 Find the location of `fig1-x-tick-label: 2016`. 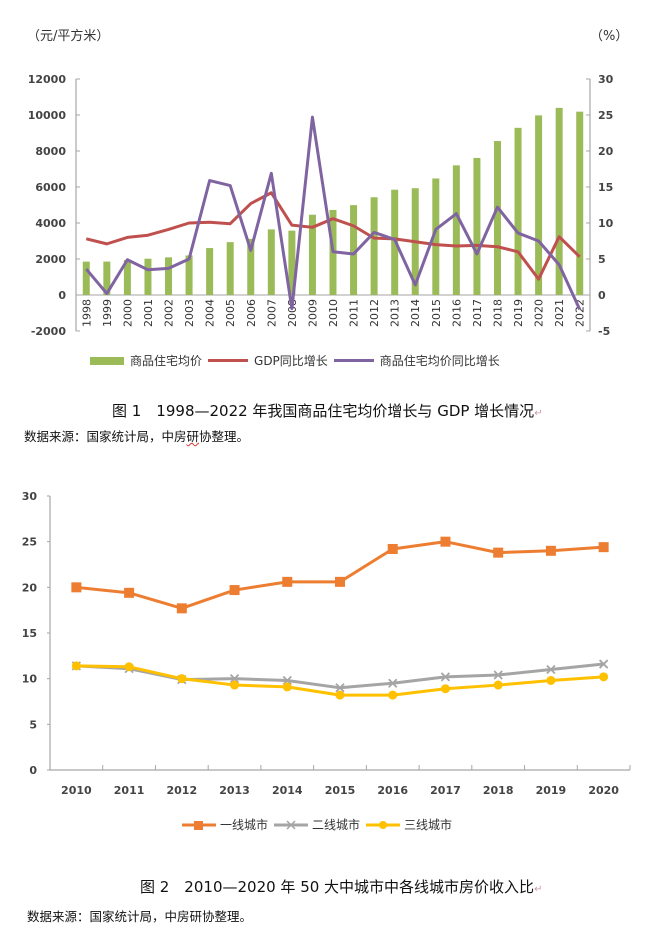

fig1-x-tick-label: 2016 is located at coordinates (456, 313).